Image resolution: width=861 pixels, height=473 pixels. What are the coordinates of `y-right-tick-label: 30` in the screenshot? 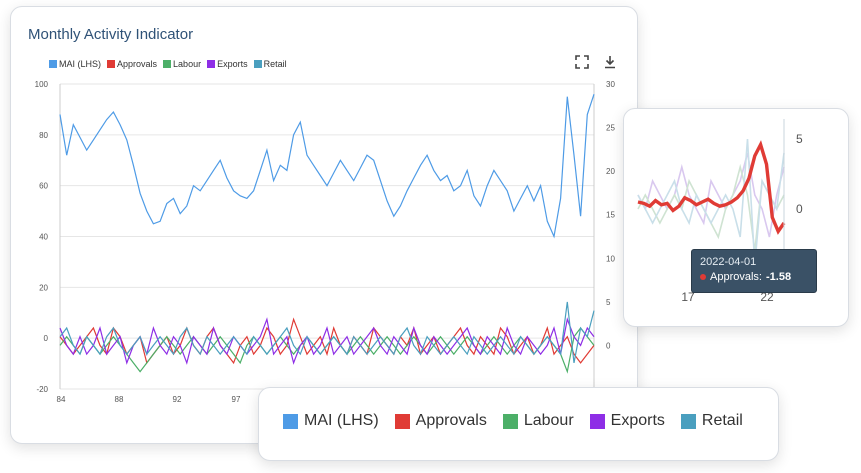 It's located at (610, 84).